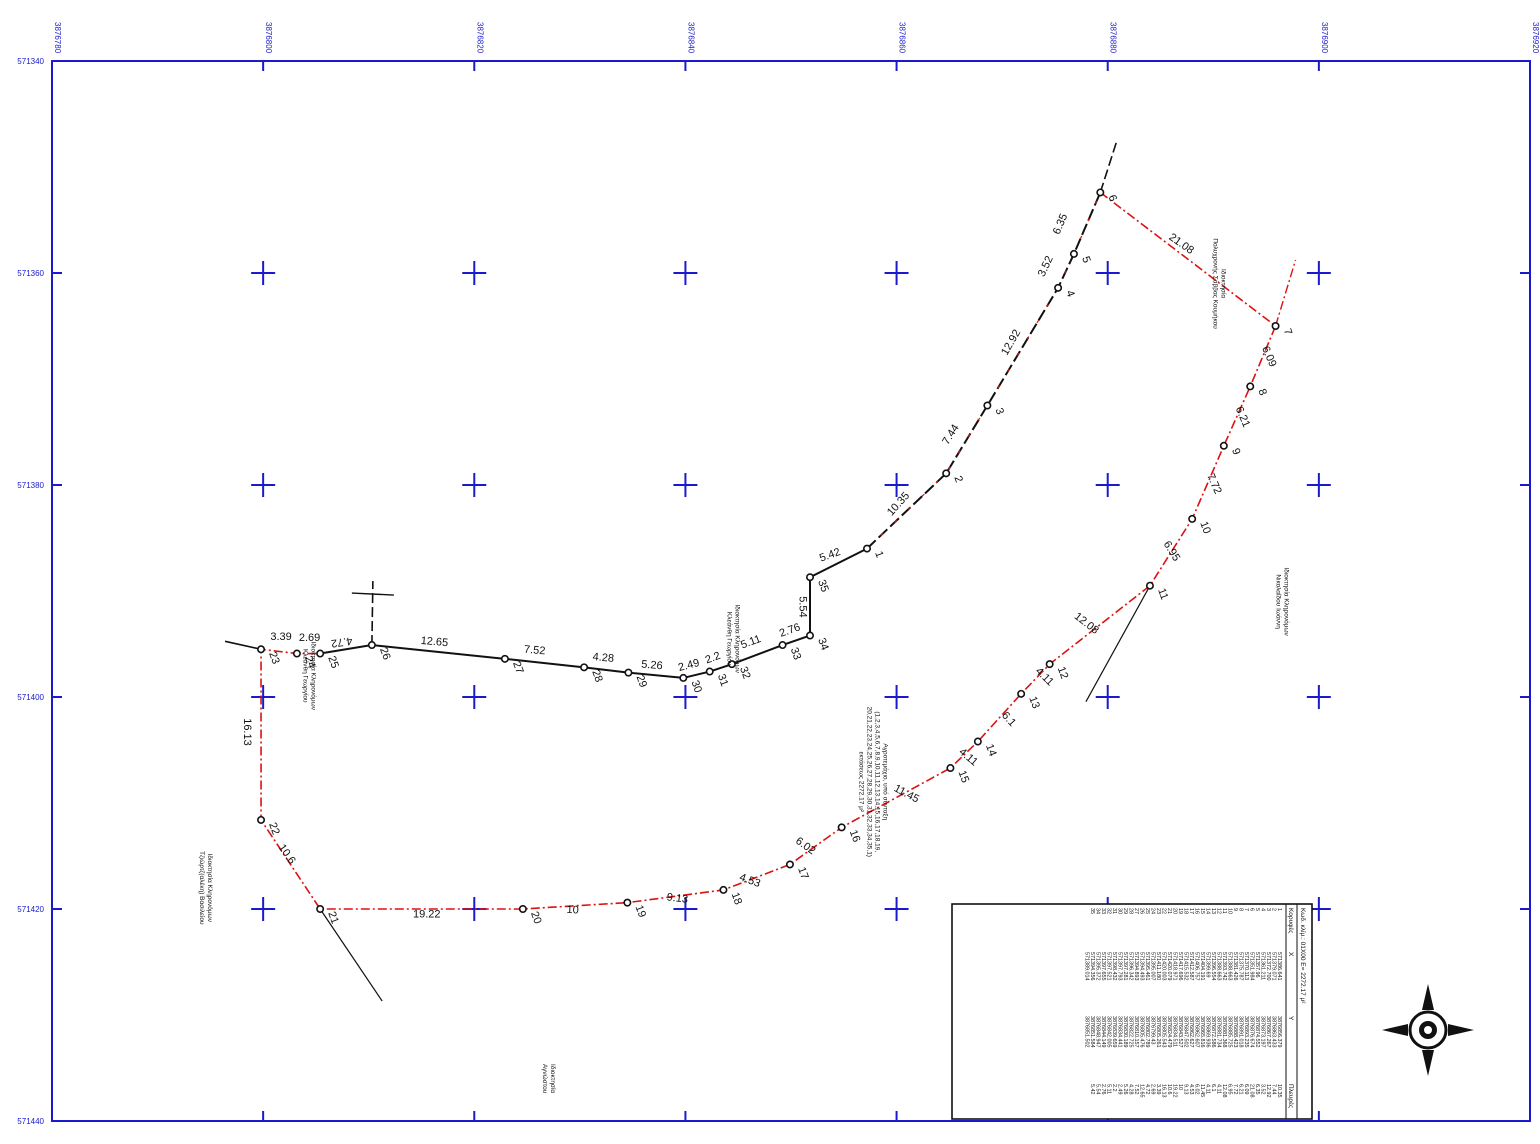  I want to click on table-header: X, so click(1290, 954).